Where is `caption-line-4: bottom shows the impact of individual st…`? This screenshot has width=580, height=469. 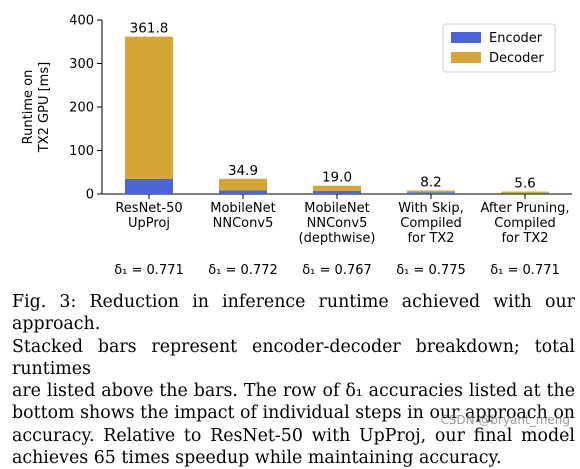 caption-line-4: bottom shows the impact of individual st… is located at coordinates (293, 413).